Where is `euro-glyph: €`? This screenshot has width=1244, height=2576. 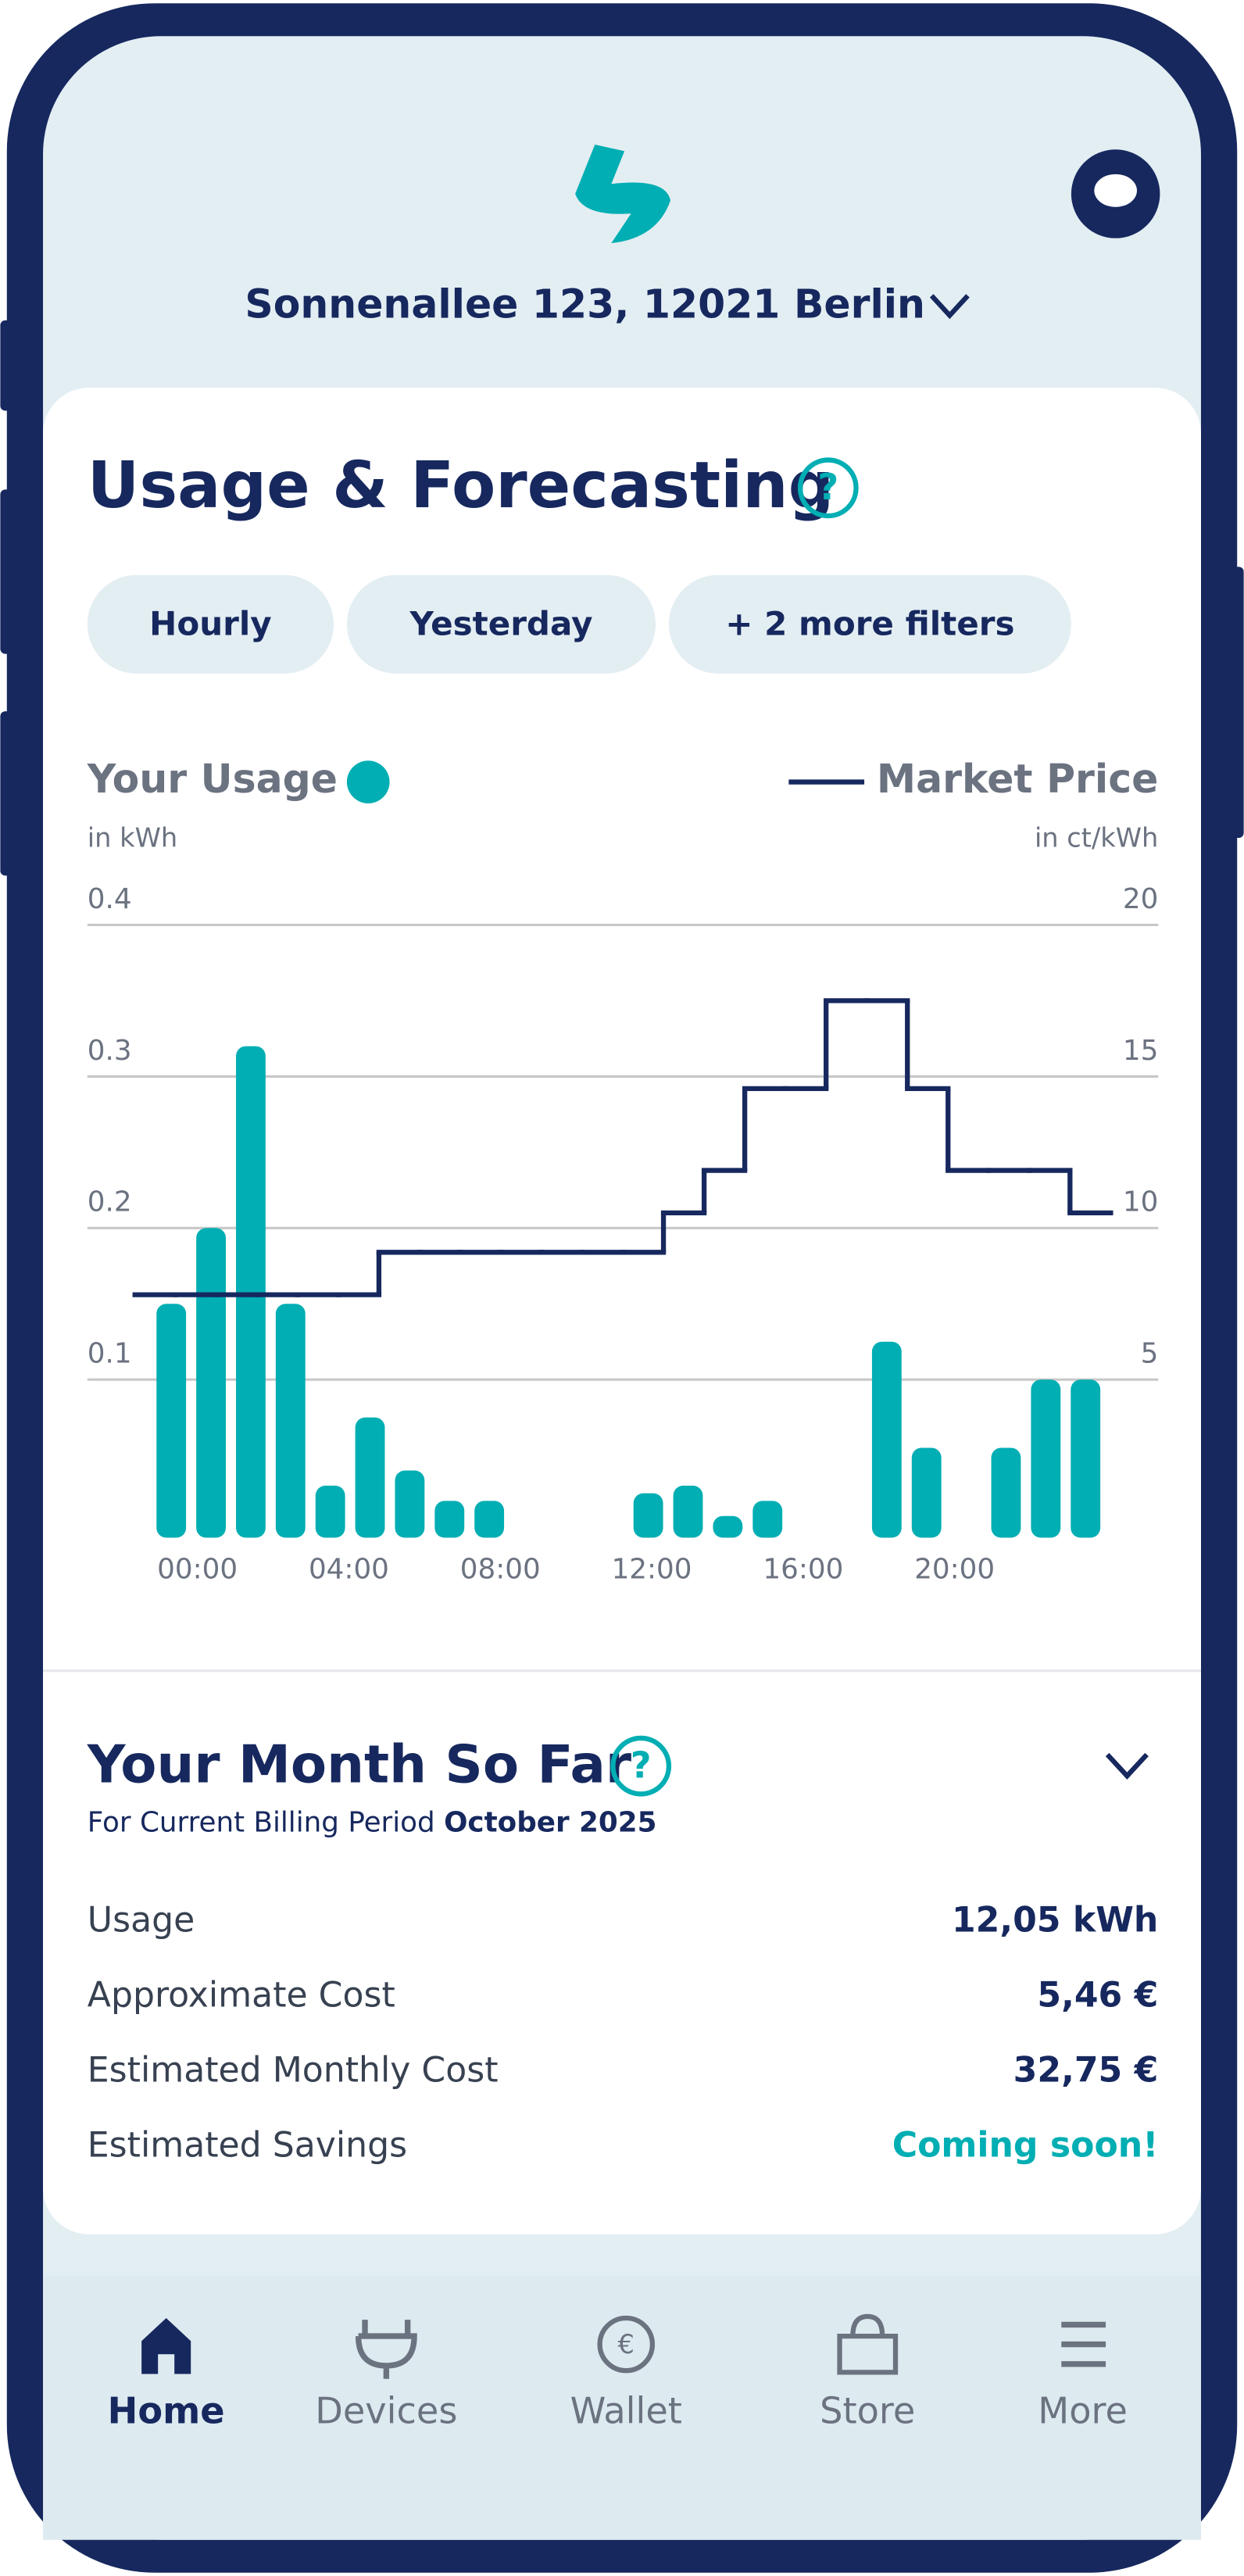 euro-glyph: € is located at coordinates (626, 2344).